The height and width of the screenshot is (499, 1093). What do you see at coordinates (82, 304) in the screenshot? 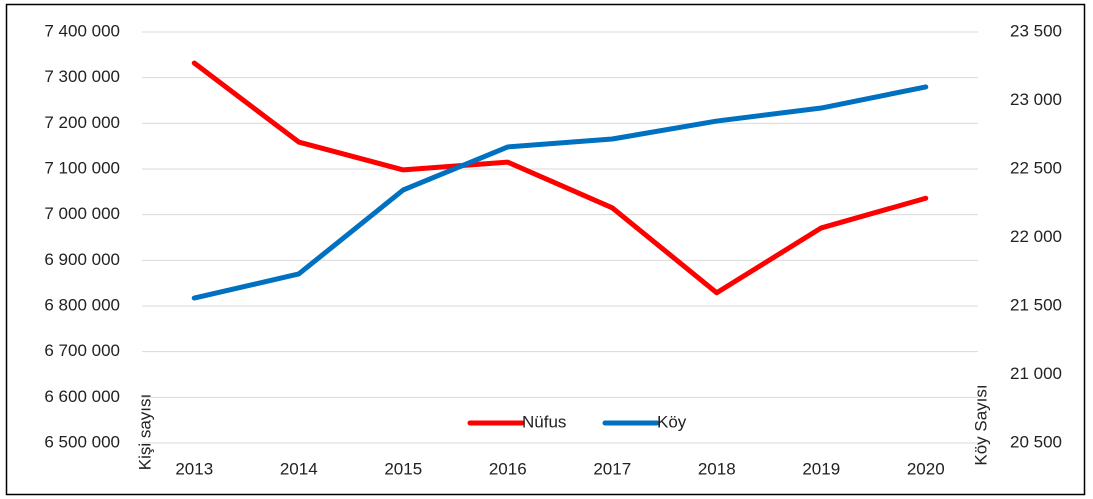
I see `y-tick-label: 6 800 000` at bounding box center [82, 304].